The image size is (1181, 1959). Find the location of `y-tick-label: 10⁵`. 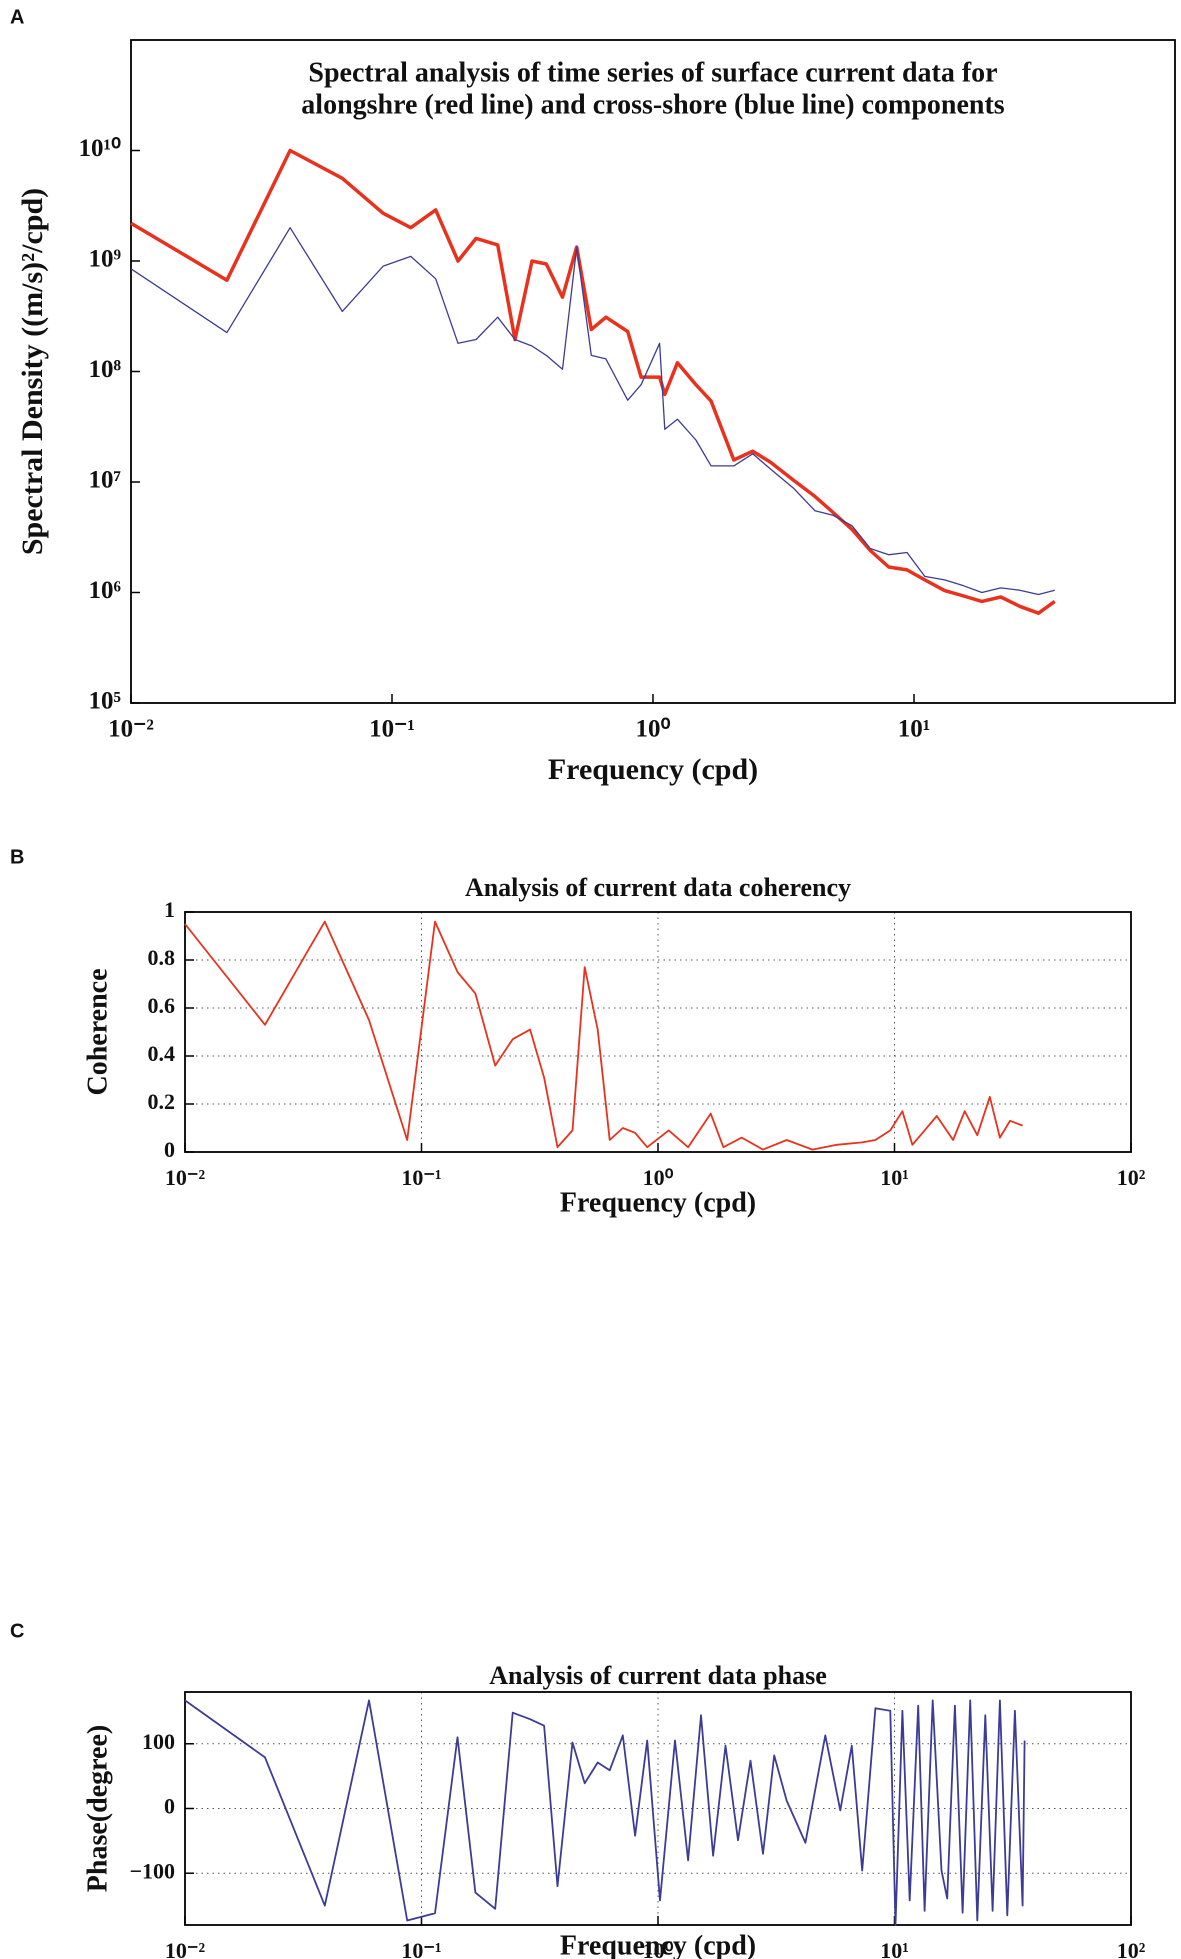

y-tick-label: 10⁵ is located at coordinates (105, 701).